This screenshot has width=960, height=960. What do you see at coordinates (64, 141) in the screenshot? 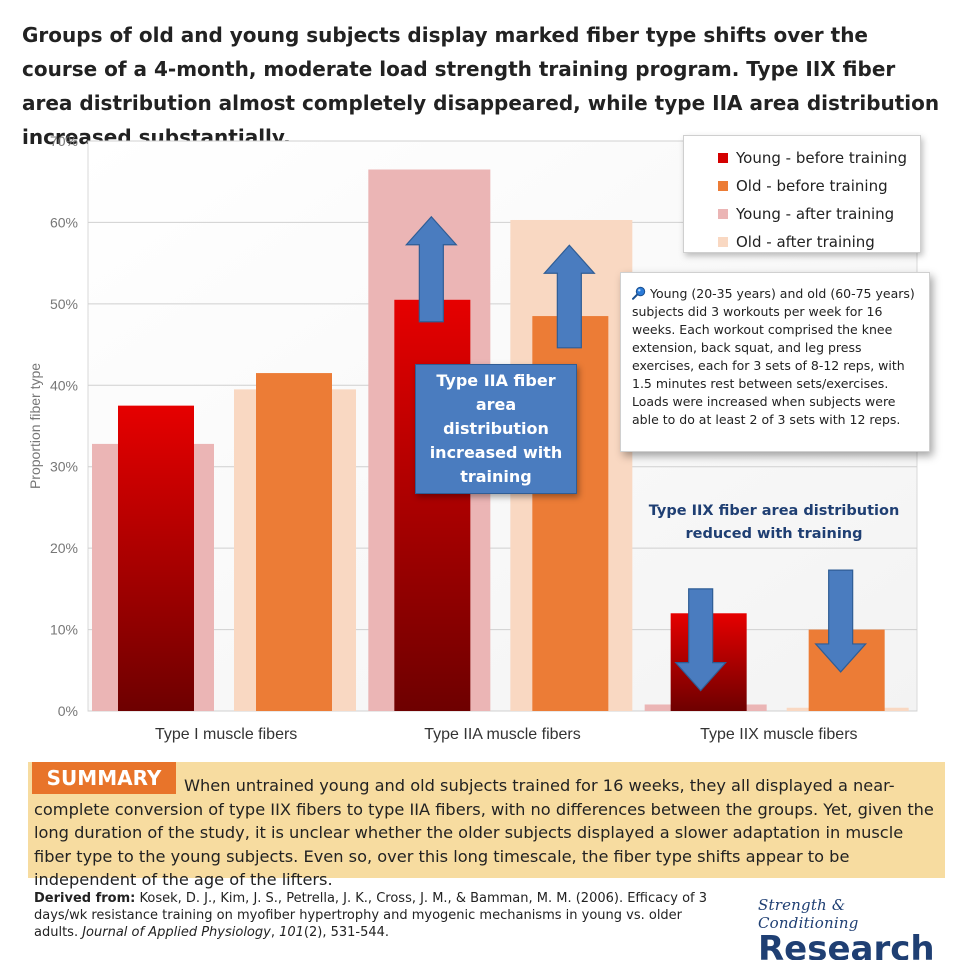
I see `y-tick-label: 70%` at bounding box center [64, 141].